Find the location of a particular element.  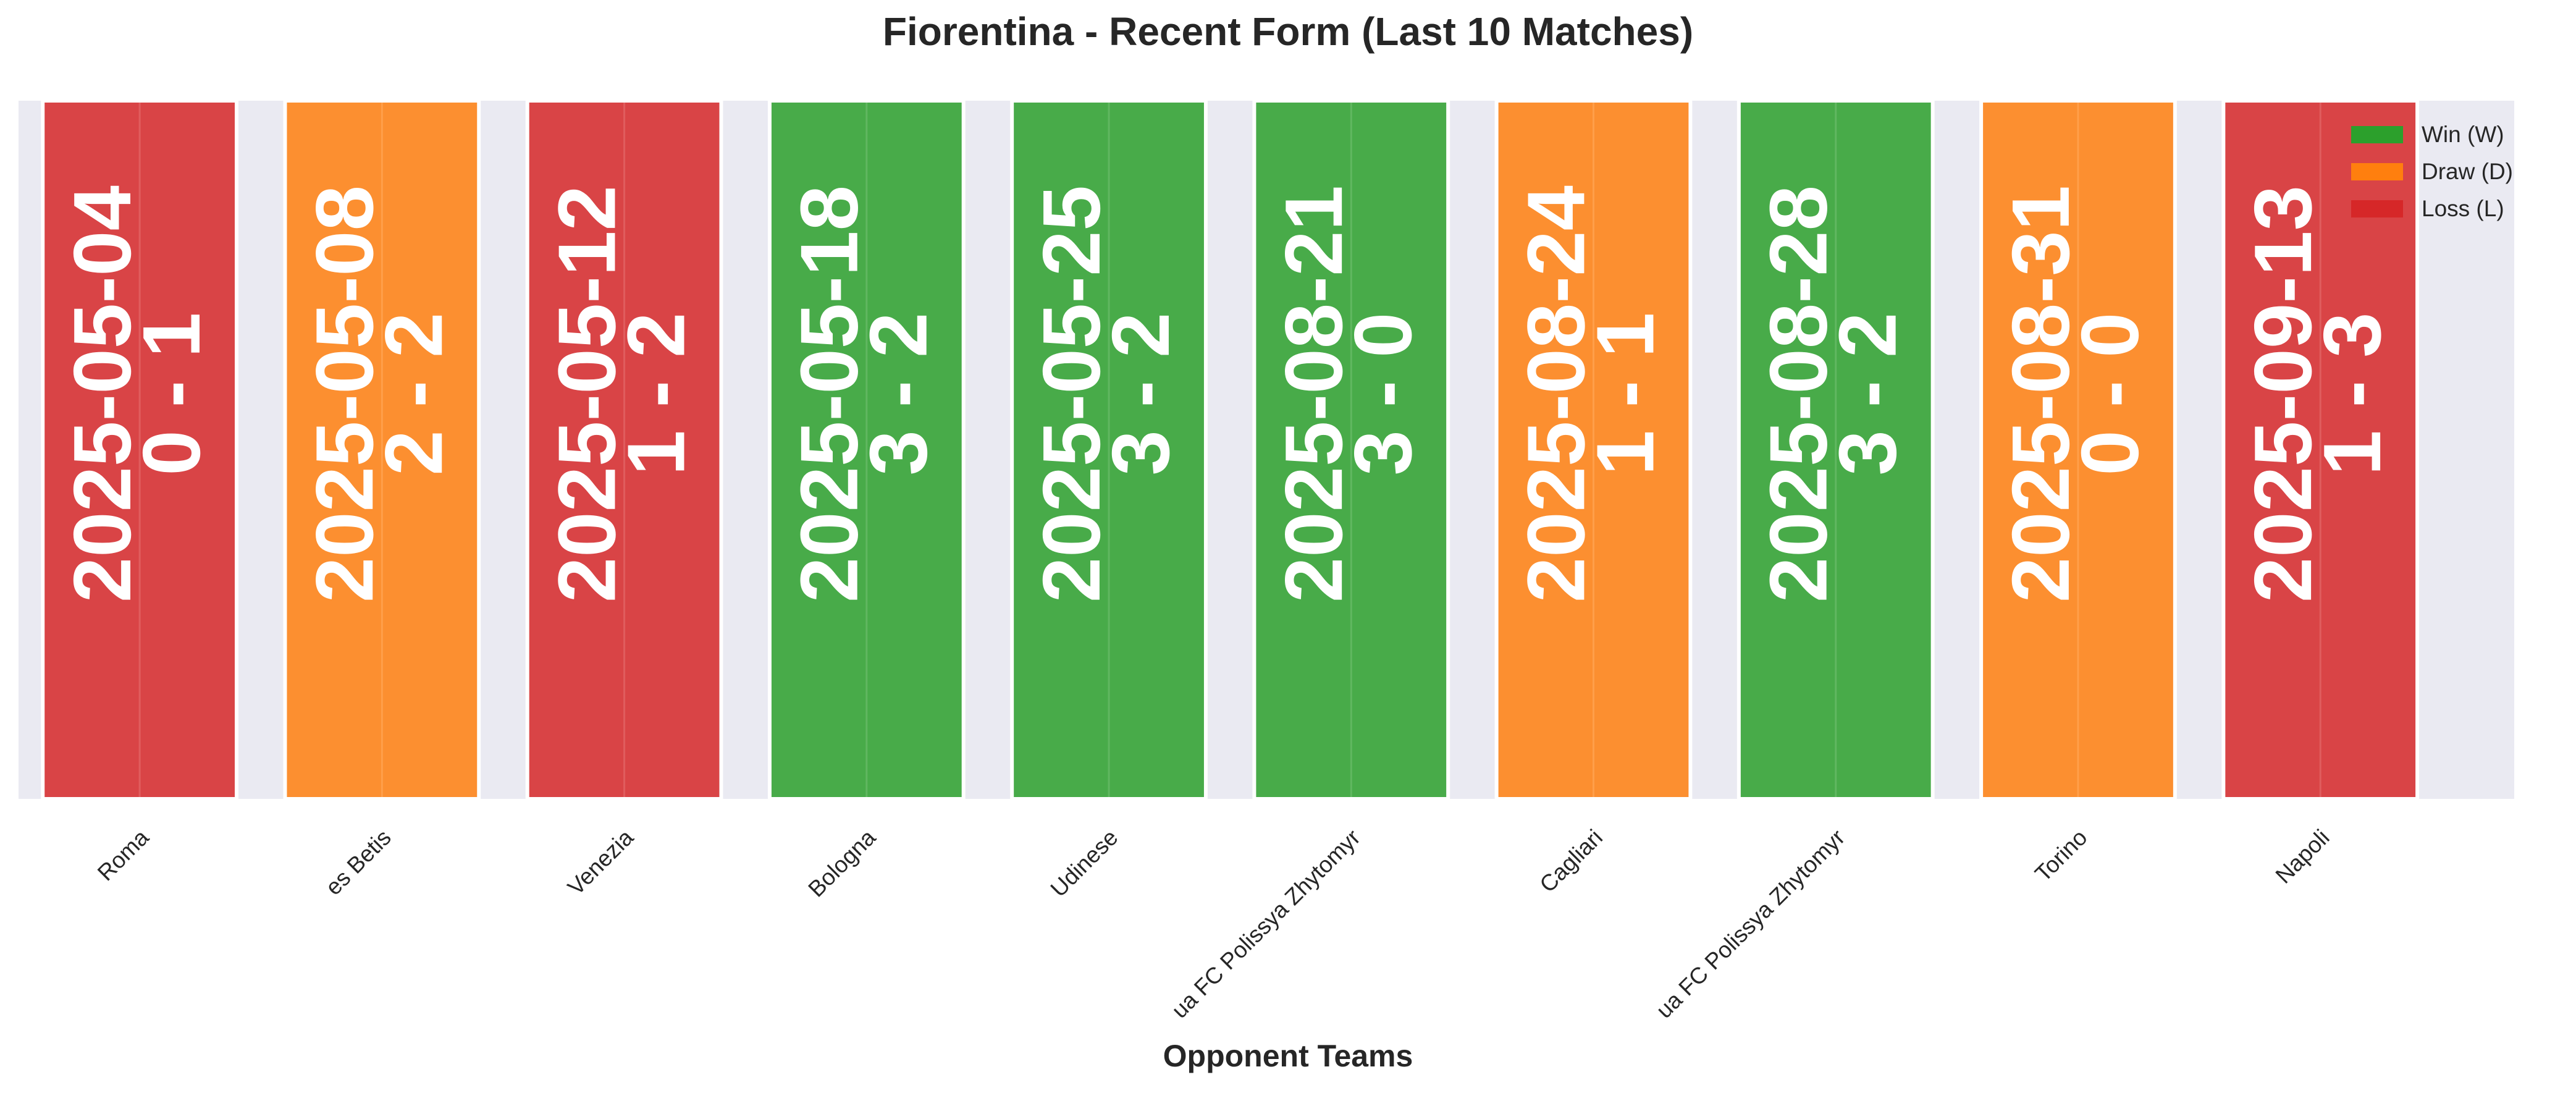

bar-date-label: 2025-08-21 is located at coordinates (1313, 394).